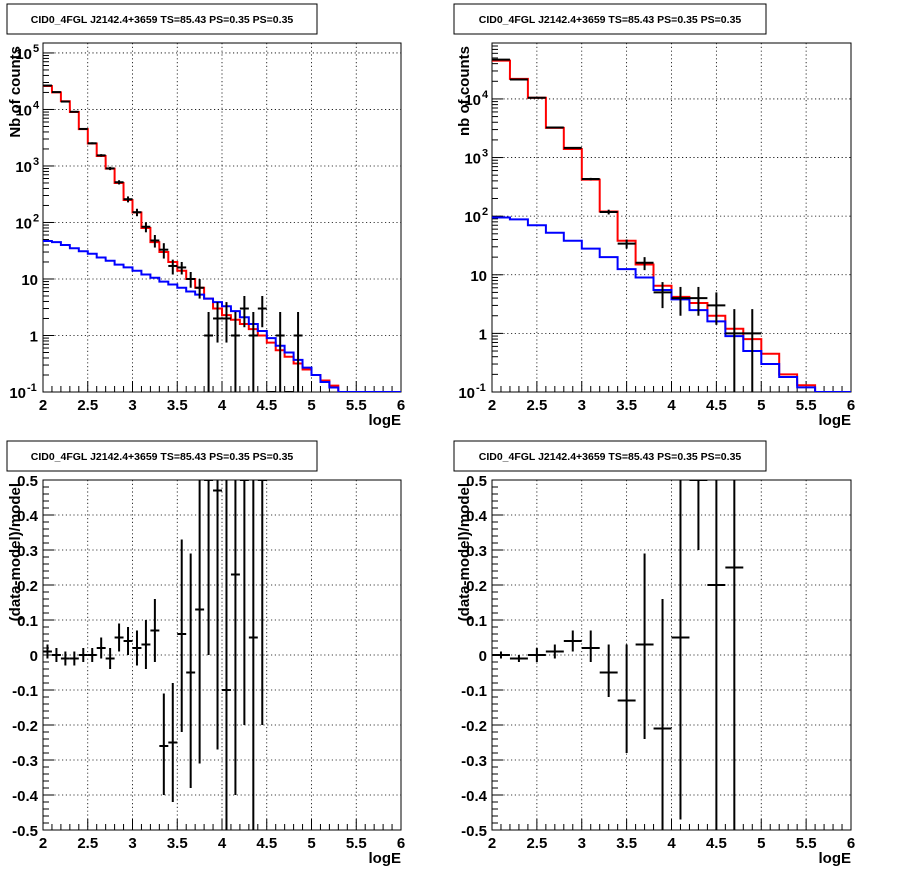 The height and width of the screenshot is (875, 898). Describe the element at coordinates (485, 95) in the screenshot. I see `y-tick-exponent: 4` at that location.